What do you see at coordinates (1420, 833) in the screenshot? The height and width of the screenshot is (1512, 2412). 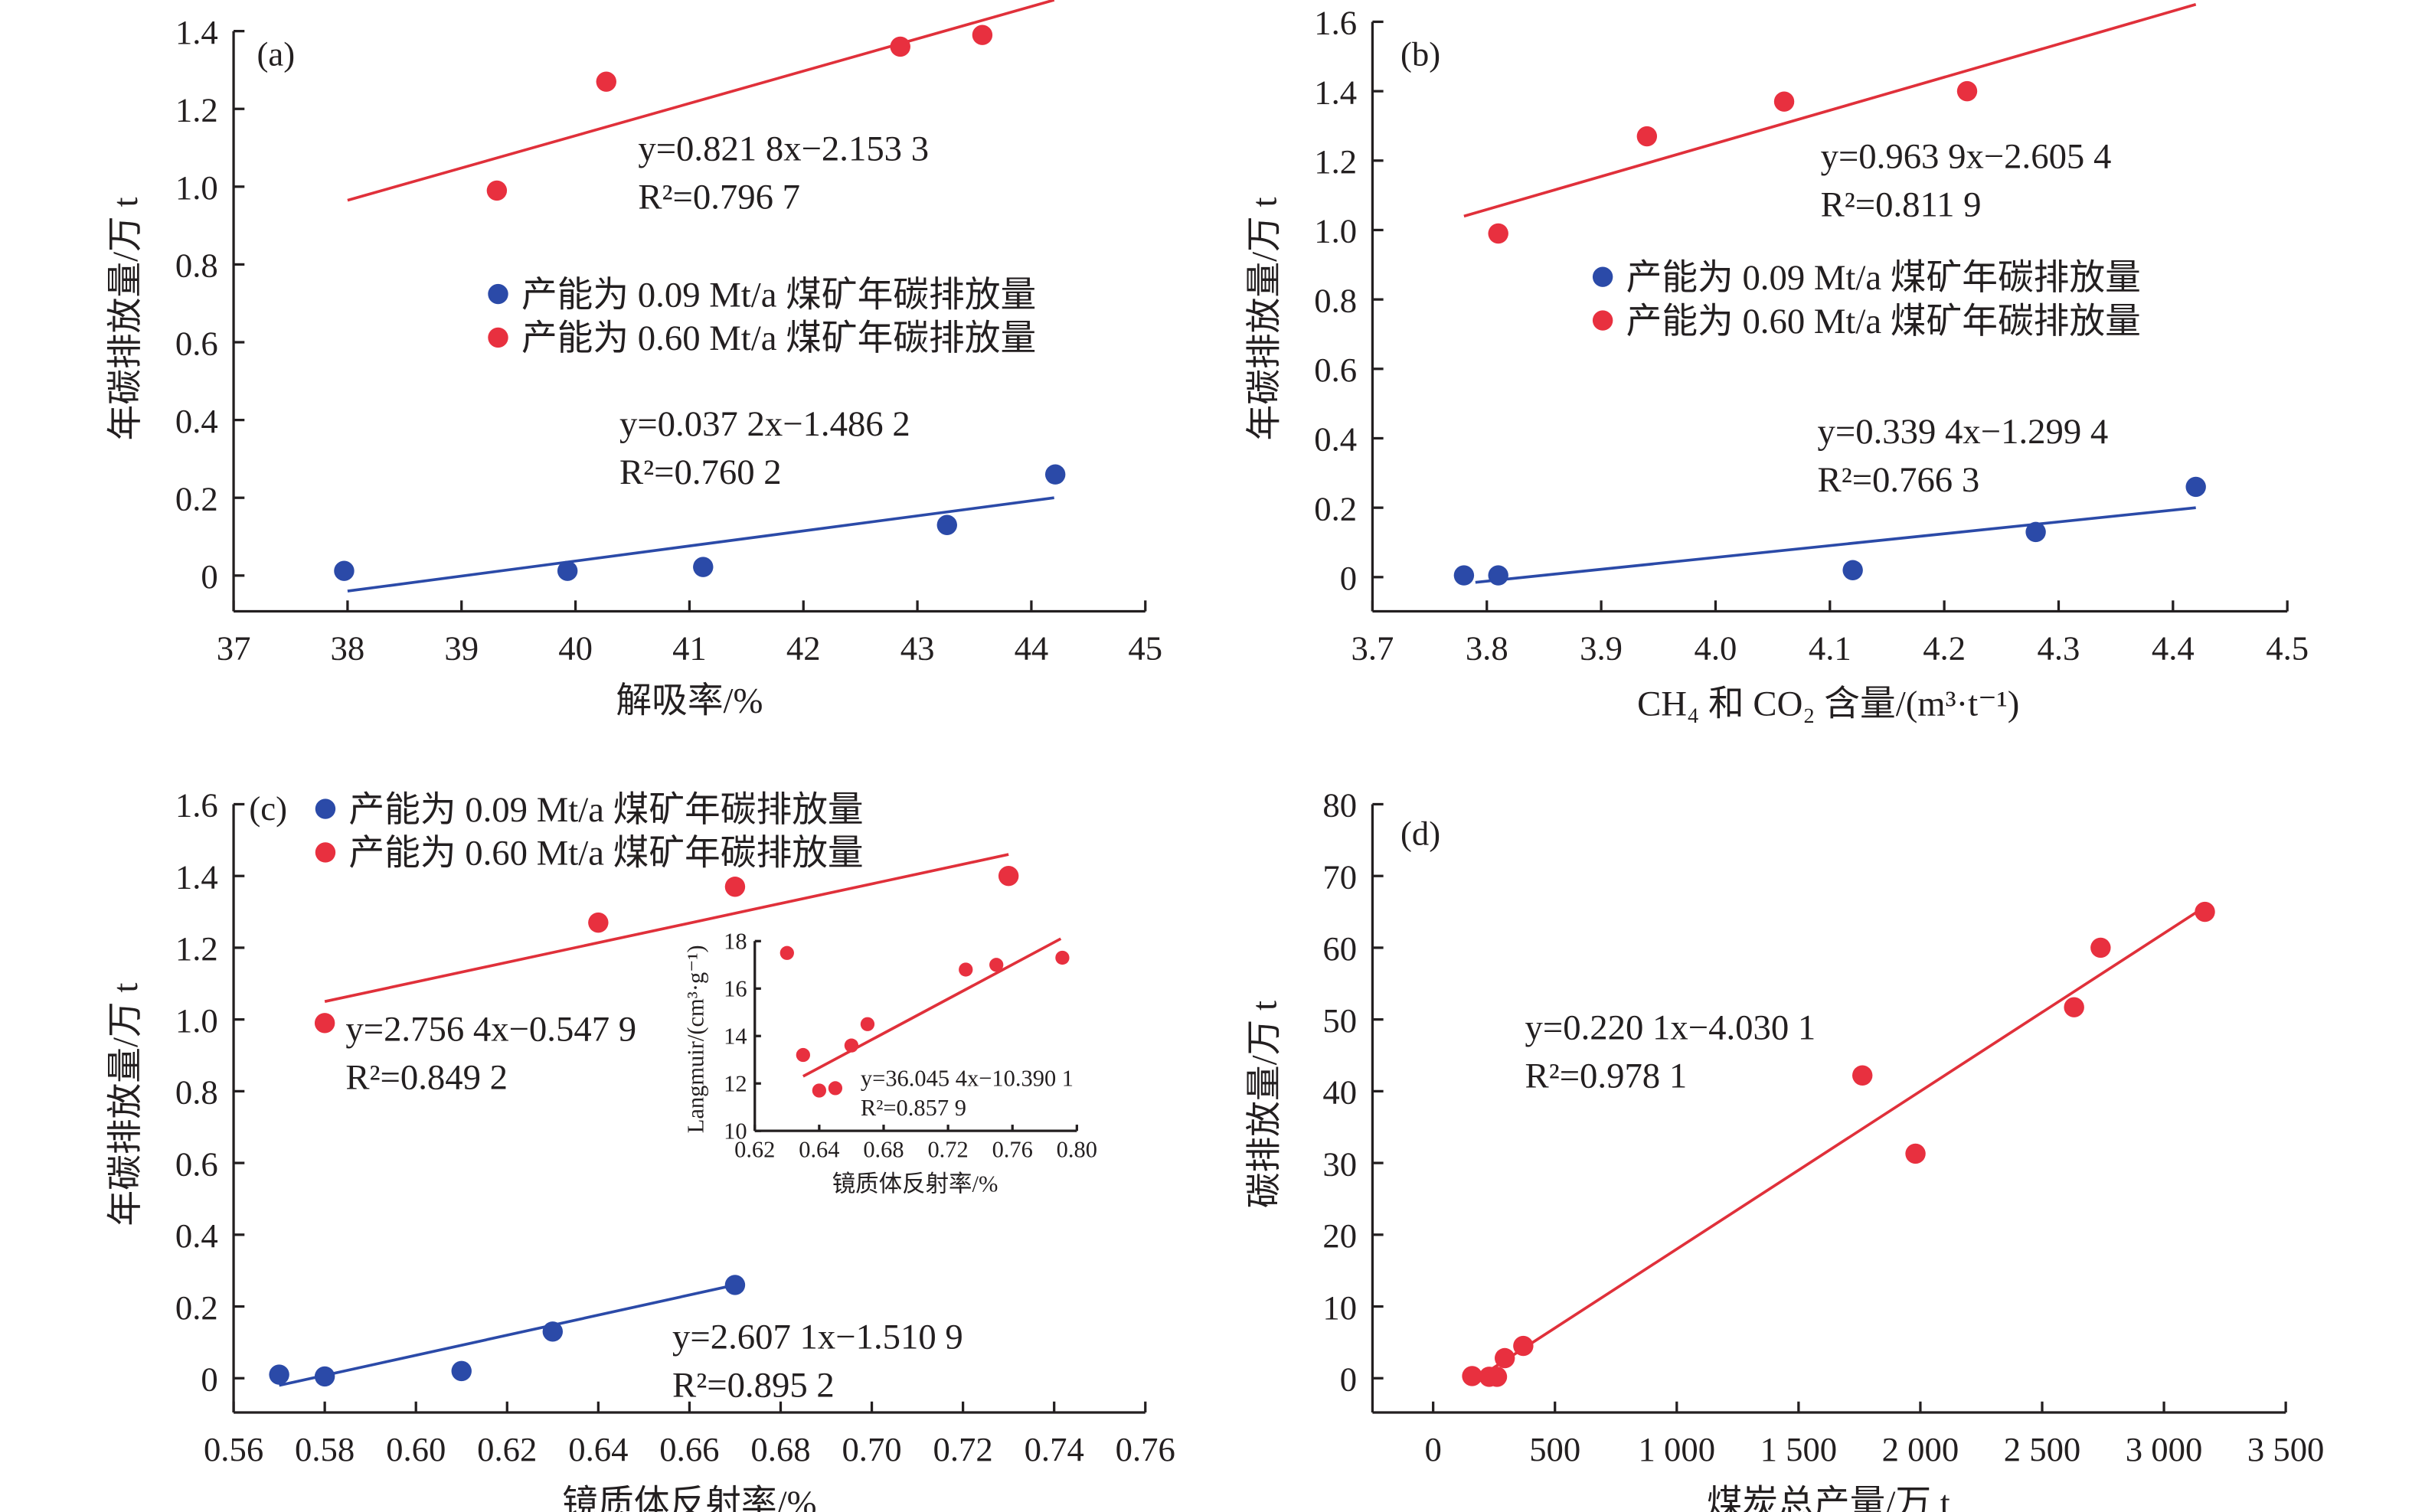 I see `panel-label: (d)` at bounding box center [1420, 833].